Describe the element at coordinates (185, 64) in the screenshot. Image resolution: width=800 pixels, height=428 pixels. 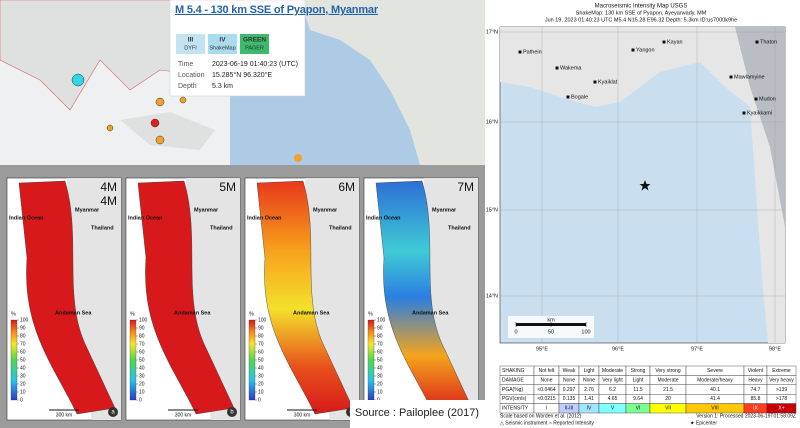
I see `detail-label: Time` at that location.